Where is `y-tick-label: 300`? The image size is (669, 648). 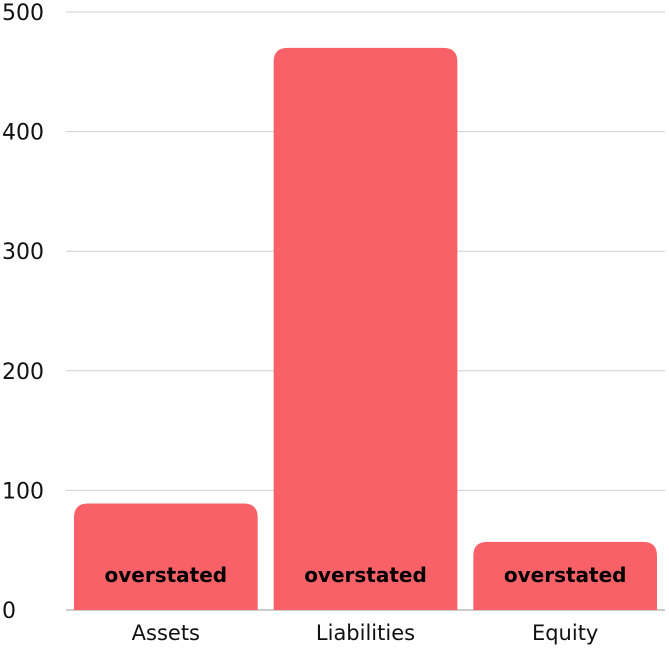
y-tick-label: 300 is located at coordinates (23, 252).